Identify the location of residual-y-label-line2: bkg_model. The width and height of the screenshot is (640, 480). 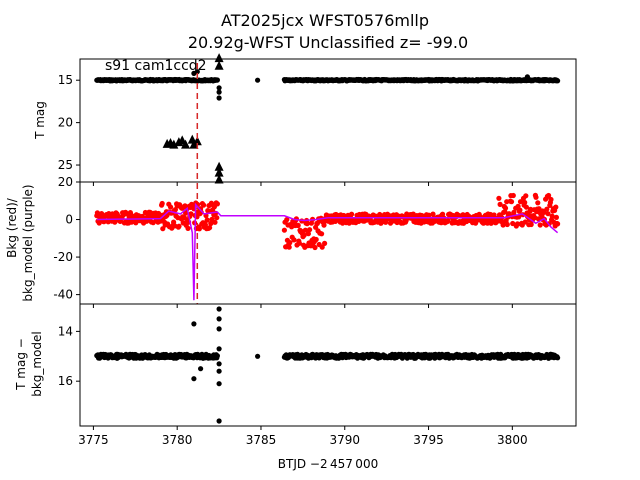
(37, 364).